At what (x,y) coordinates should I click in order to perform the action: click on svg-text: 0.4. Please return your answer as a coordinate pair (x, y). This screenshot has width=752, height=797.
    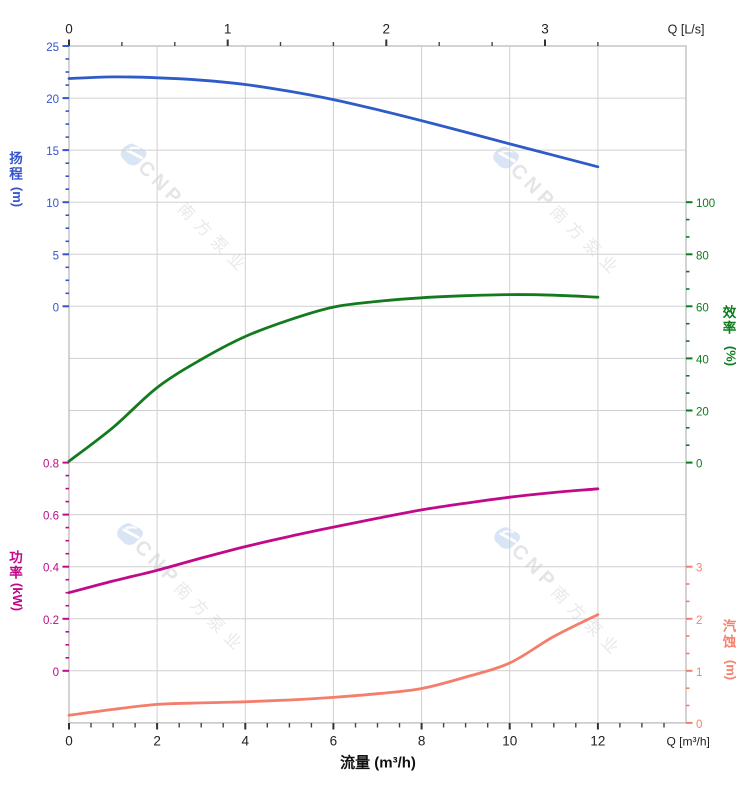
    Looking at the image, I should click on (51, 569).